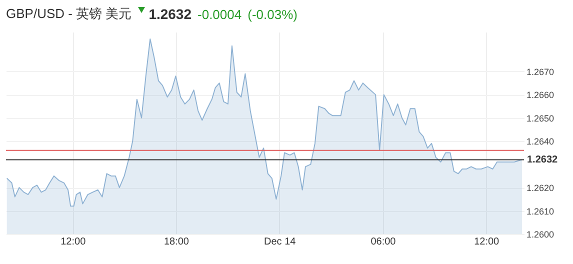 Image resolution: width=573 pixels, height=264 pixels. I want to click on text: -0.0004, so click(220, 14).